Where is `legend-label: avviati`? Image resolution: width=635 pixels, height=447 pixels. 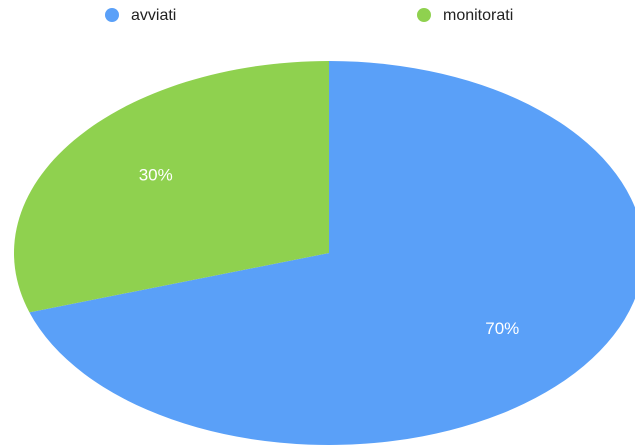
legend-label: avviati is located at coordinates (153, 15).